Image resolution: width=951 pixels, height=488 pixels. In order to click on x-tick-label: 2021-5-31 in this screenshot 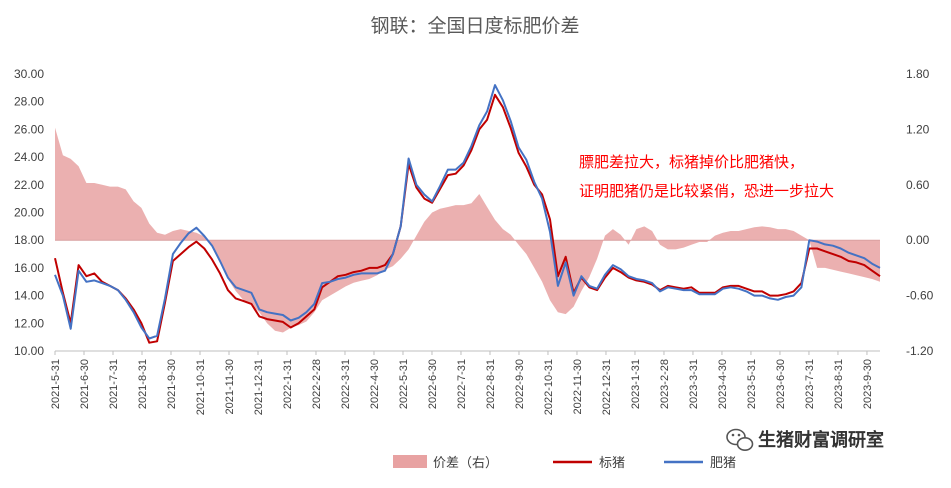, I will do `click(56, 384)`.